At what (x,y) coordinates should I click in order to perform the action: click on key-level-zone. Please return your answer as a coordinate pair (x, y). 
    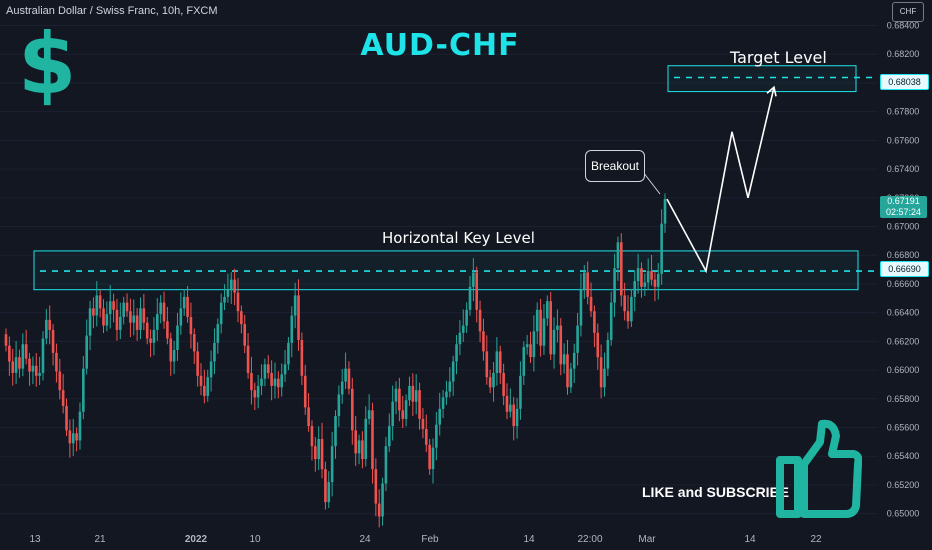
    Looking at the image, I should click on (446, 270).